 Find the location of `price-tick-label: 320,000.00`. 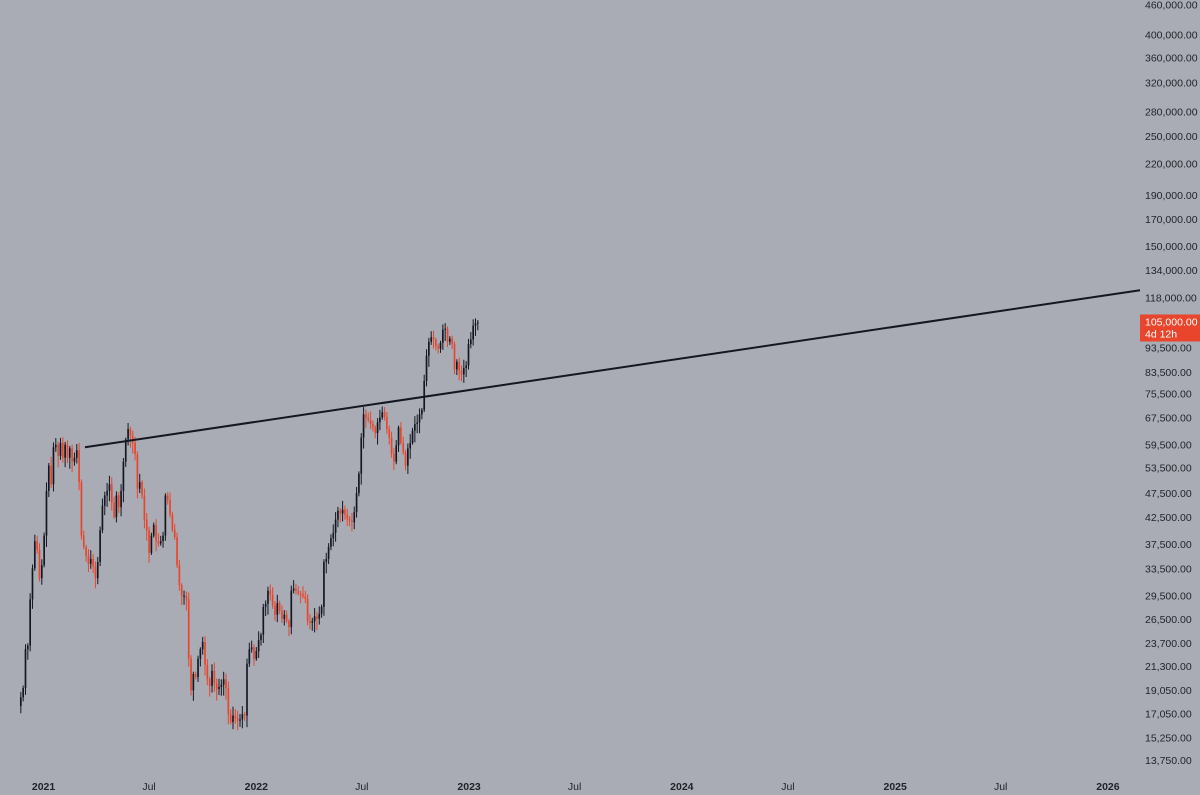

price-tick-label: 320,000.00 is located at coordinates (1171, 84).